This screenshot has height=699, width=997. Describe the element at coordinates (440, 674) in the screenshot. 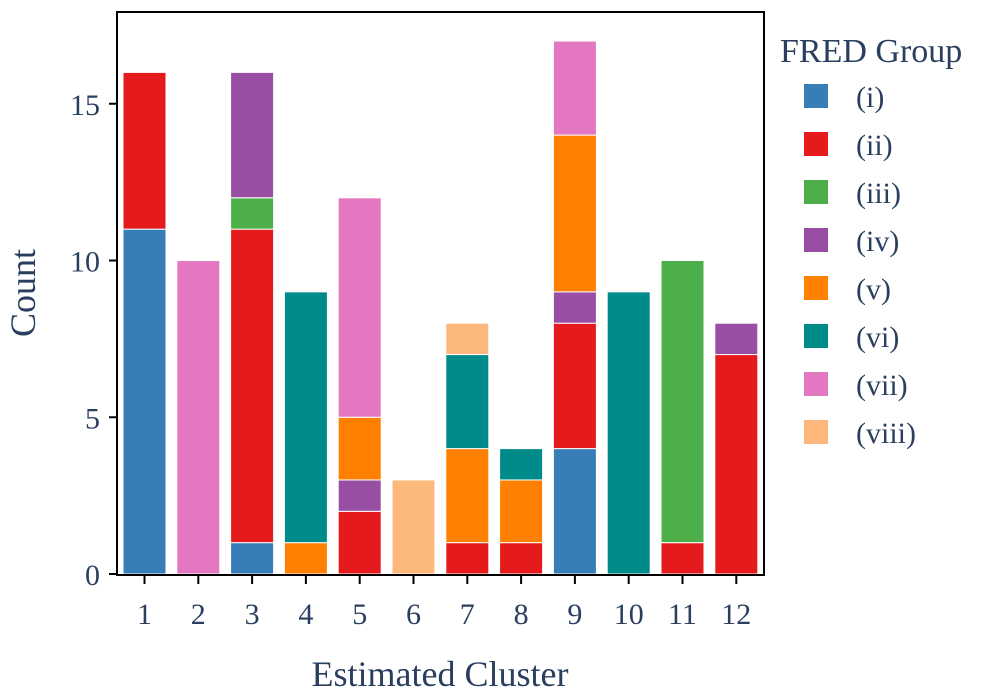

I see `x-axis-title: Estimated Cluster` at that location.